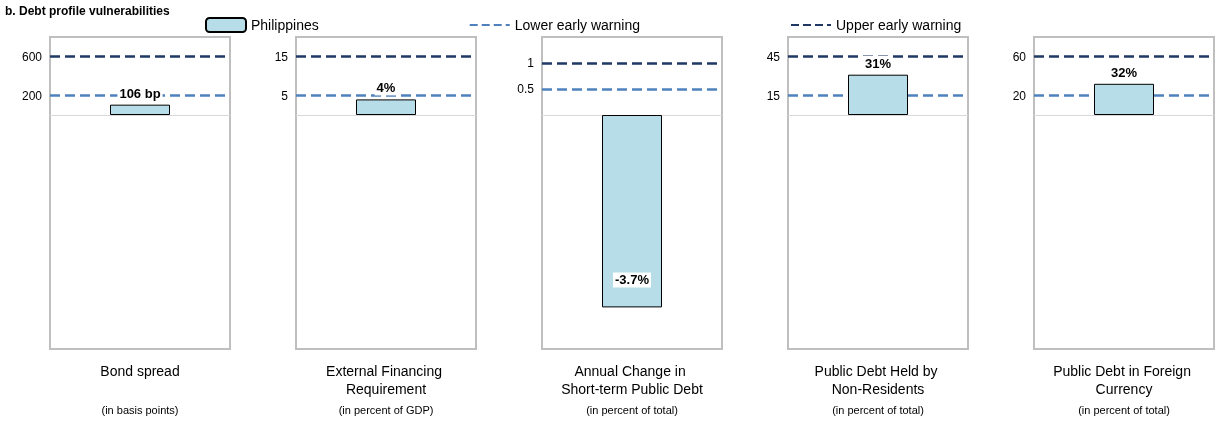 The image size is (1230, 434). What do you see at coordinates (386, 88) in the screenshot?
I see `data-label: 4%` at bounding box center [386, 88].